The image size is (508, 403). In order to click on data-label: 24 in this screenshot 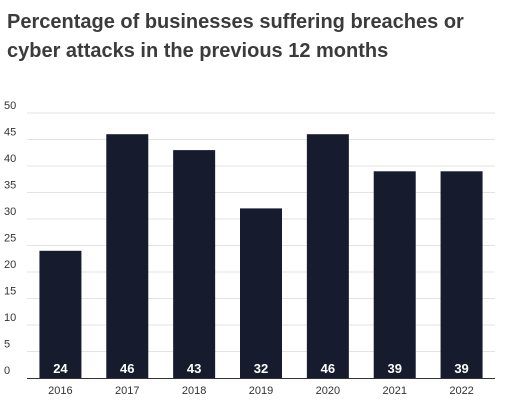, I will do `click(60, 368)`.